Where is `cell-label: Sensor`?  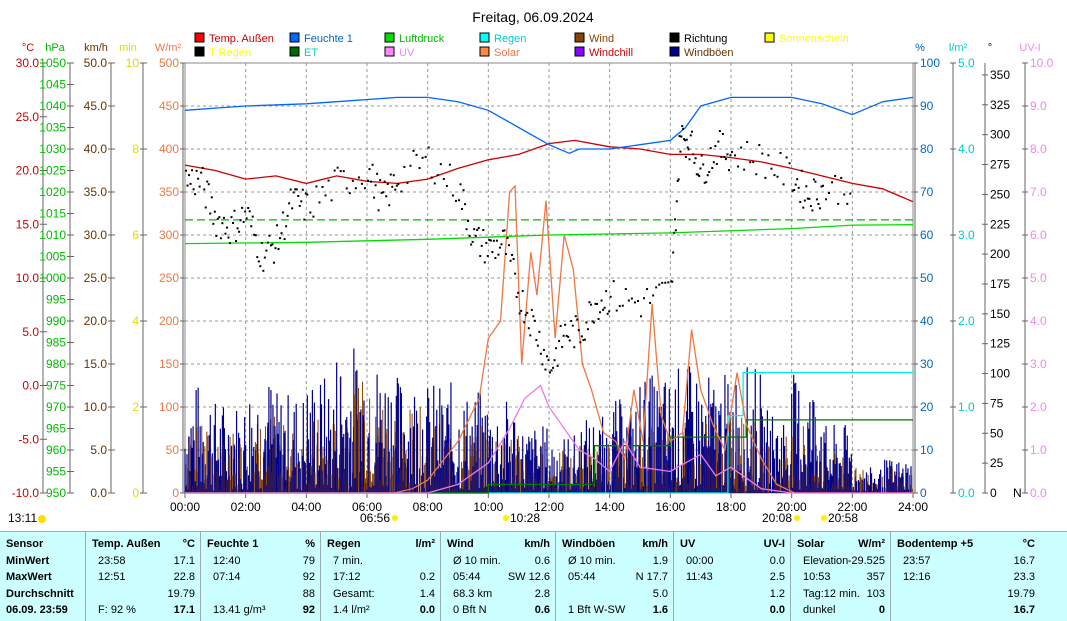 cell-label: Sensor is located at coordinates (25, 544).